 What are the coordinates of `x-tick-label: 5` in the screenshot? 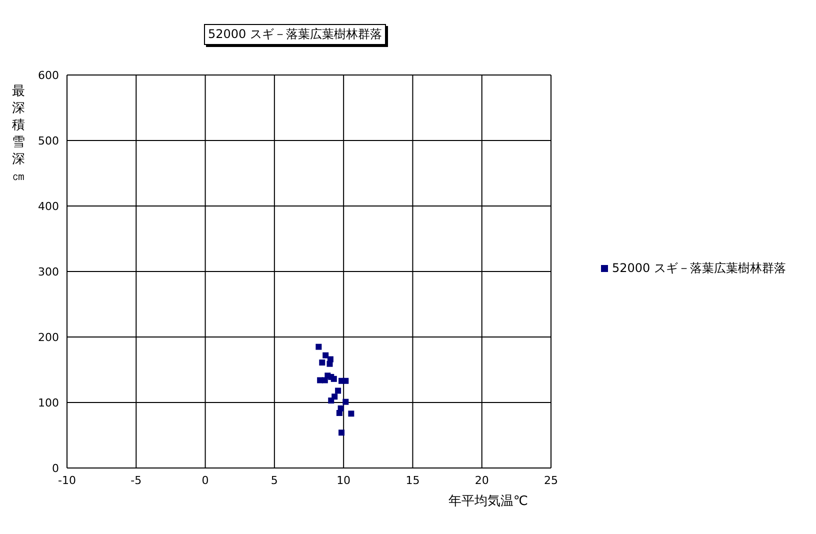 It's located at (274, 480).